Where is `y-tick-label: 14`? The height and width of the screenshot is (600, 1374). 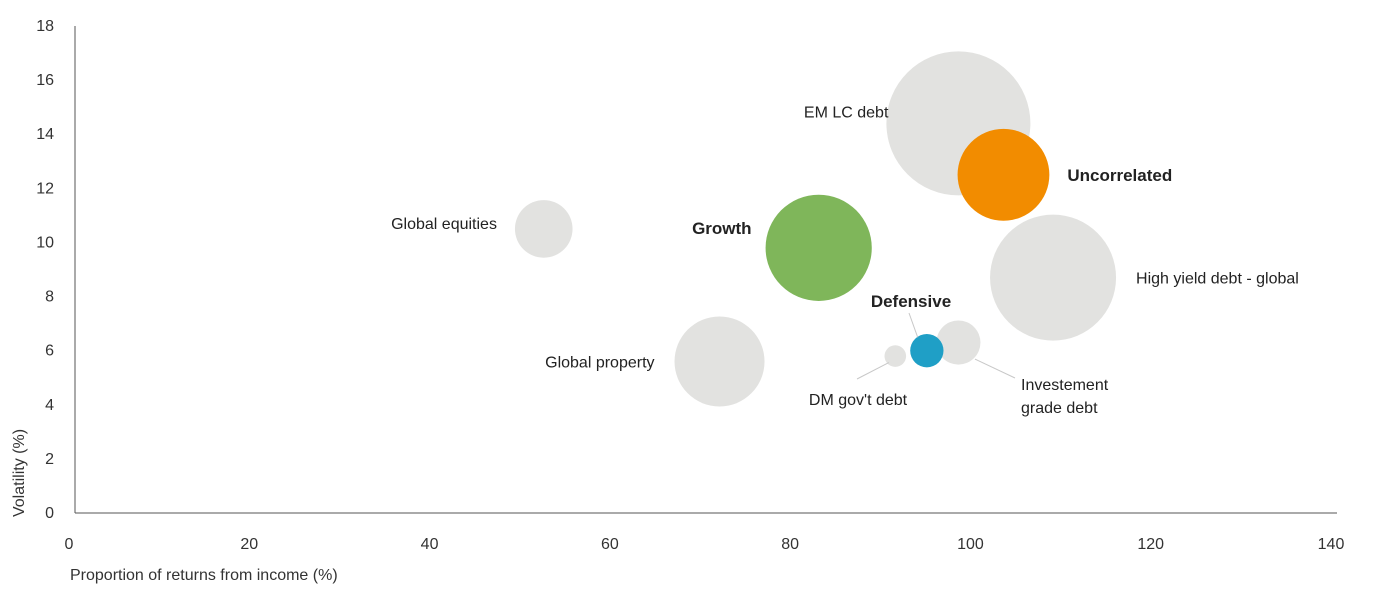
y-tick-label: 14 is located at coordinates (45, 134).